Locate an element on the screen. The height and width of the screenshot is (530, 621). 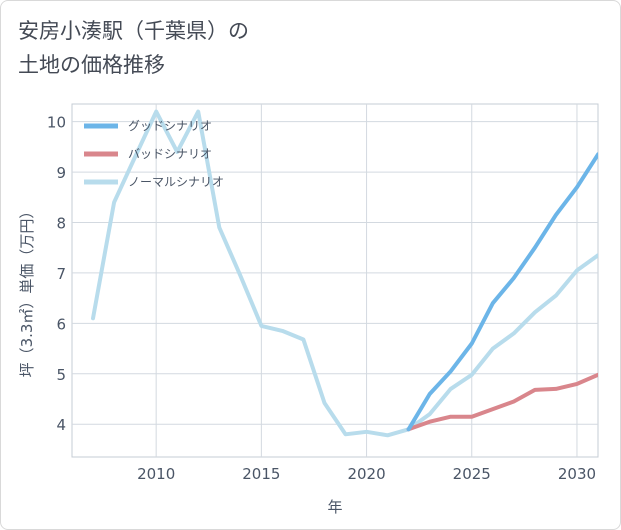
legend-label-normal: ノーマルシナリオ is located at coordinates (176, 182).